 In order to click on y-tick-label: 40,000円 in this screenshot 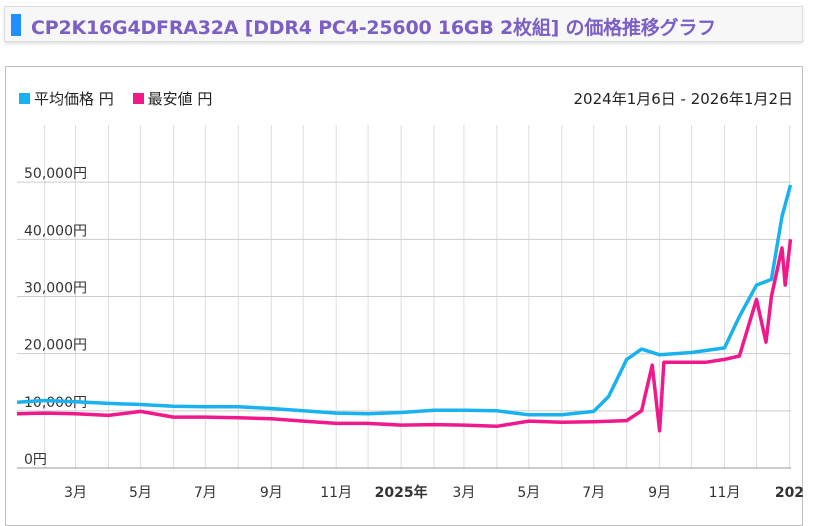, I will do `click(55, 231)`.